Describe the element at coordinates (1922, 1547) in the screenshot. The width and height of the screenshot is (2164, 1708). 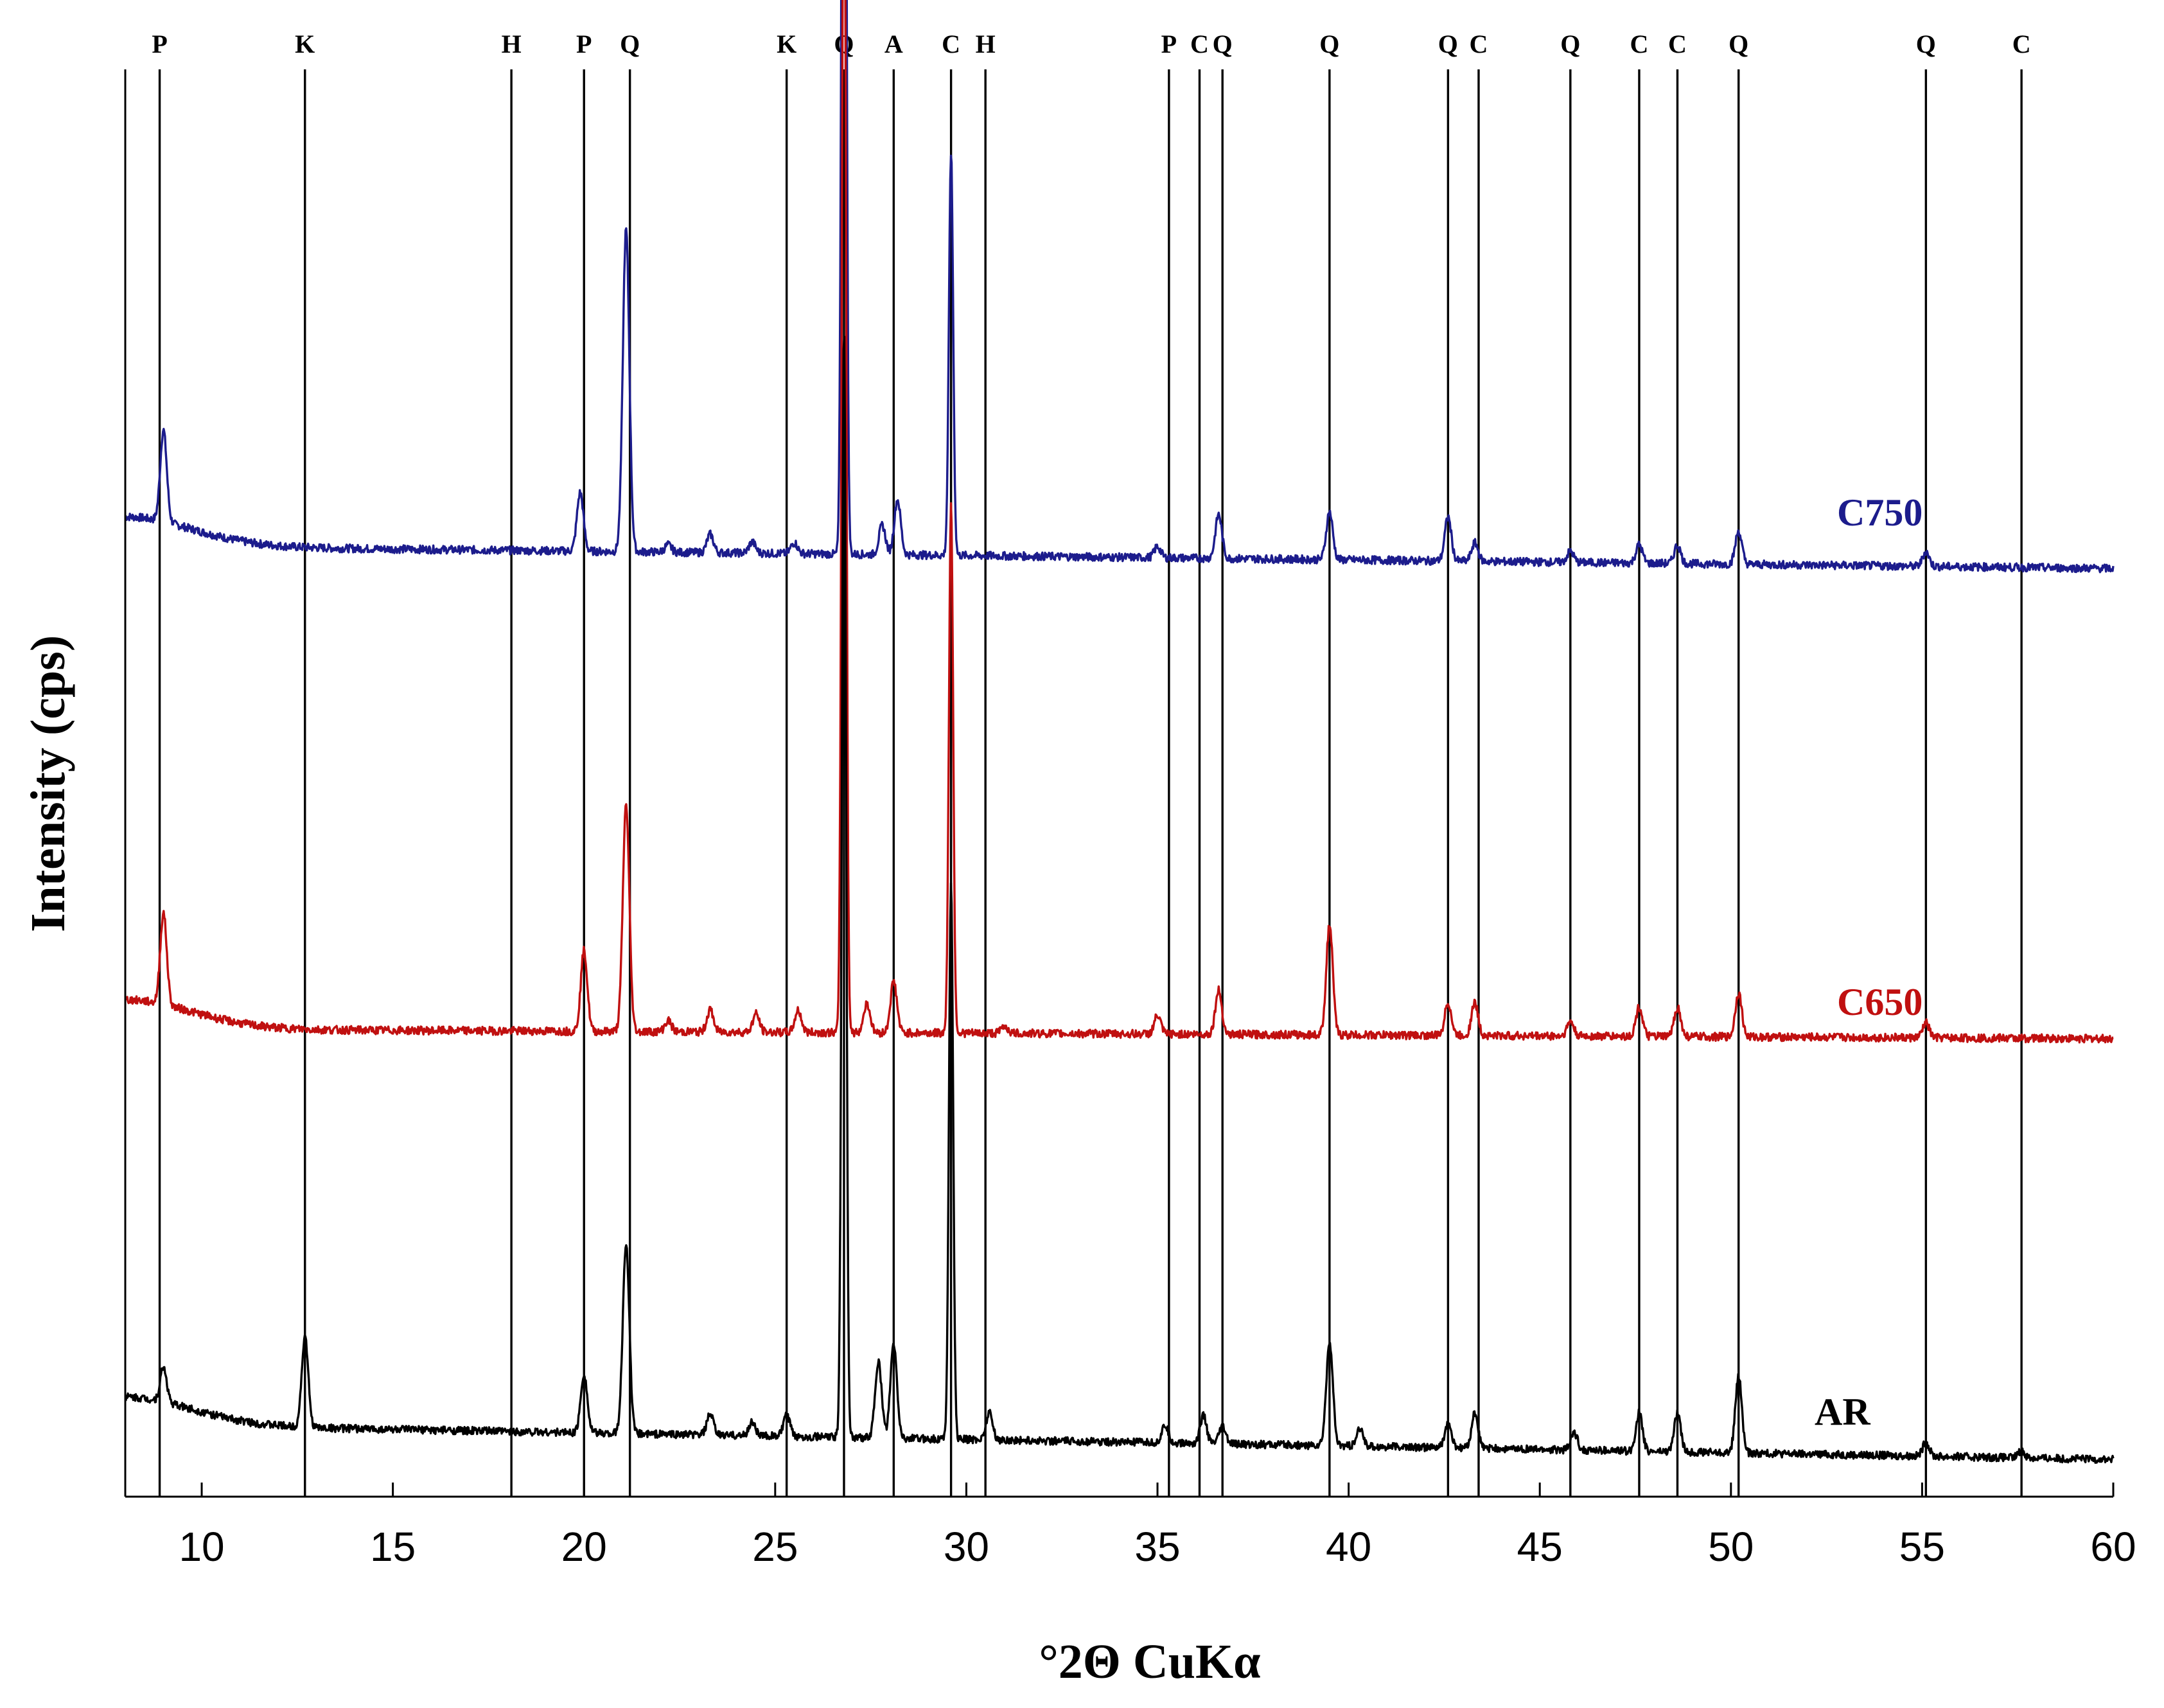
I see `x-tick-label-55: 55` at that location.